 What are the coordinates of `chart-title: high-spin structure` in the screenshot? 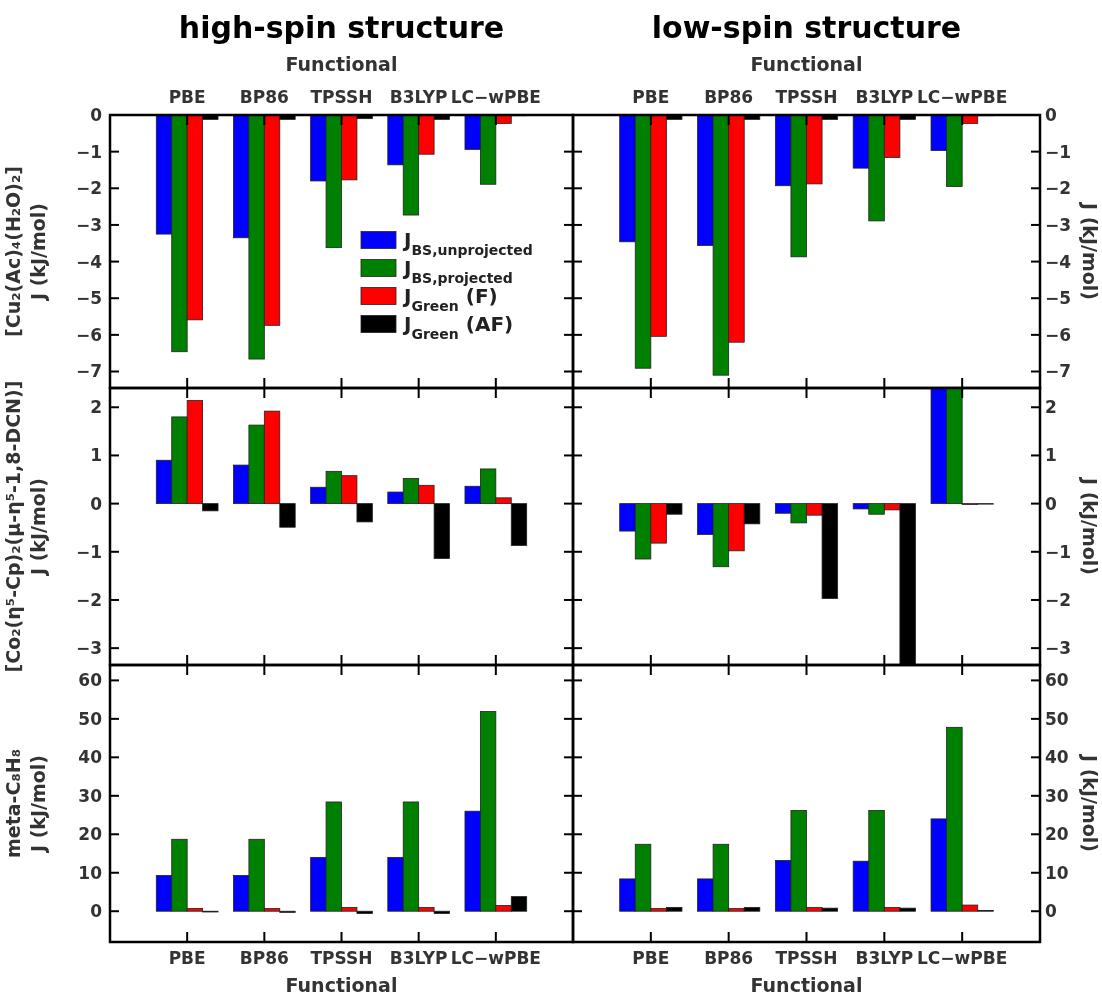 It's located at (341, 27).